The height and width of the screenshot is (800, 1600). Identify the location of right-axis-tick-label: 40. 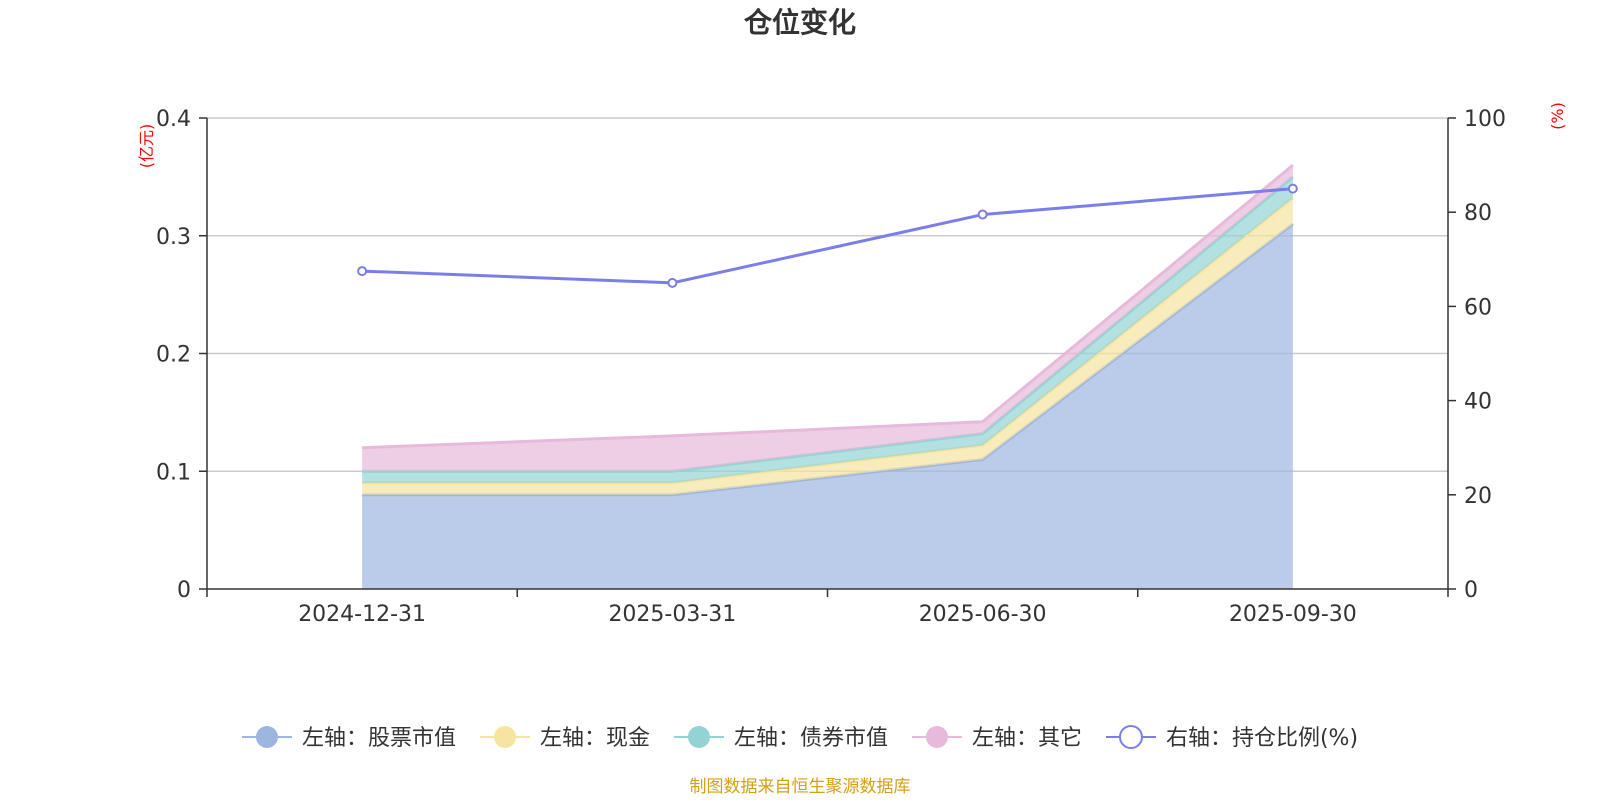
(1478, 402).